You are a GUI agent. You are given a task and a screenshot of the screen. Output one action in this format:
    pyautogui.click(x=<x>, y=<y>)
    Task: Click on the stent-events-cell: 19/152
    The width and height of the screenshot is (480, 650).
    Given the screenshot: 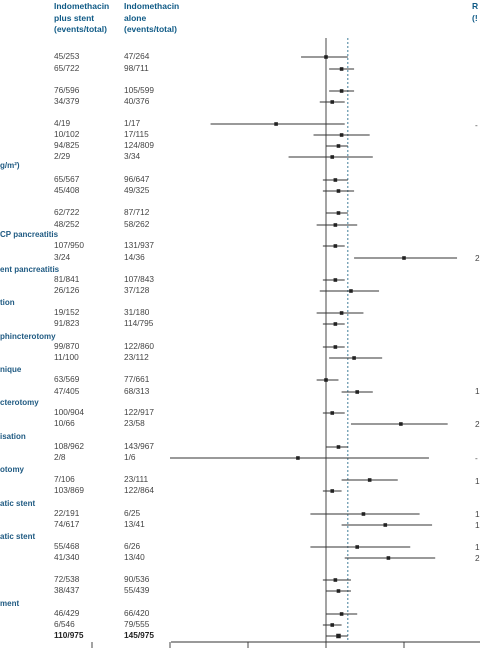 What is the action you would take?
    pyautogui.click(x=67, y=312)
    